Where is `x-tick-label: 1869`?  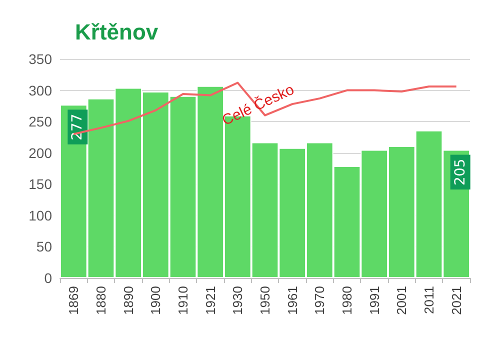
x-tick-label: 1869 is located at coordinates (74, 300).